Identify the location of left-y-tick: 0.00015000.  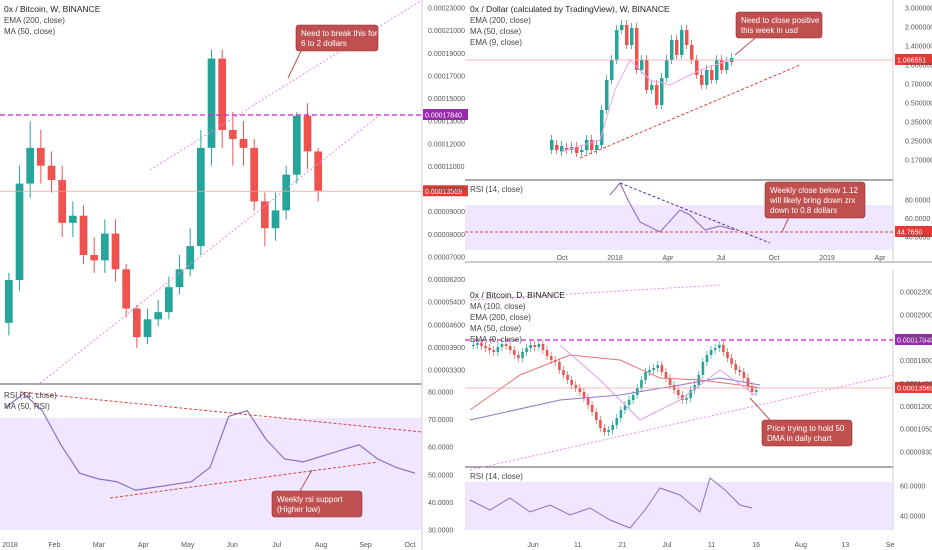
(446, 99).